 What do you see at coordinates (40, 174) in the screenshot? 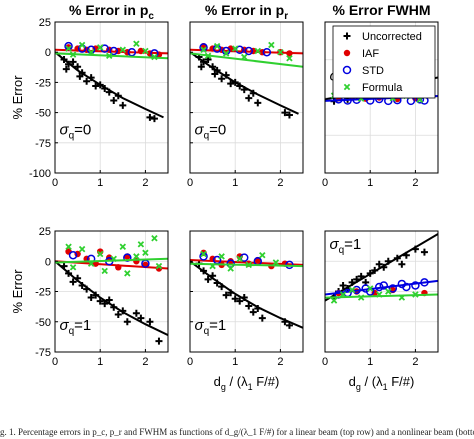
I see `y-tick-label: -100` at bounding box center [40, 174].